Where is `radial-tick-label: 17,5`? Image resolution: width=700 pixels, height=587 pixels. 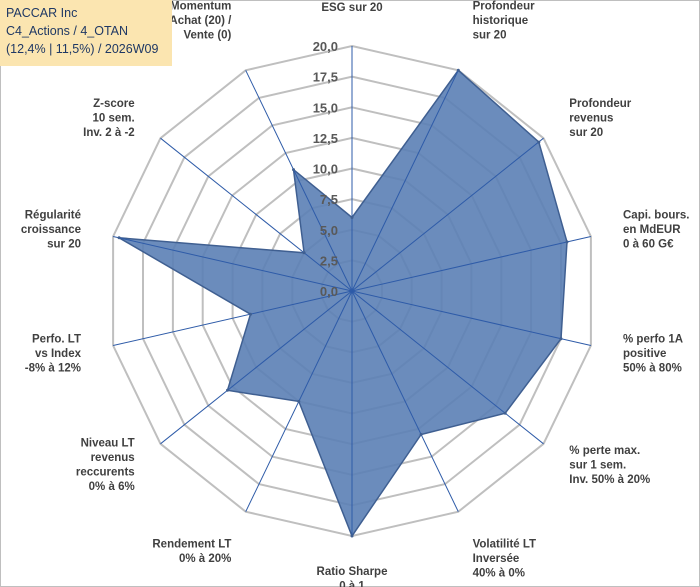 radial-tick-label: 17,5 is located at coordinates (325, 77).